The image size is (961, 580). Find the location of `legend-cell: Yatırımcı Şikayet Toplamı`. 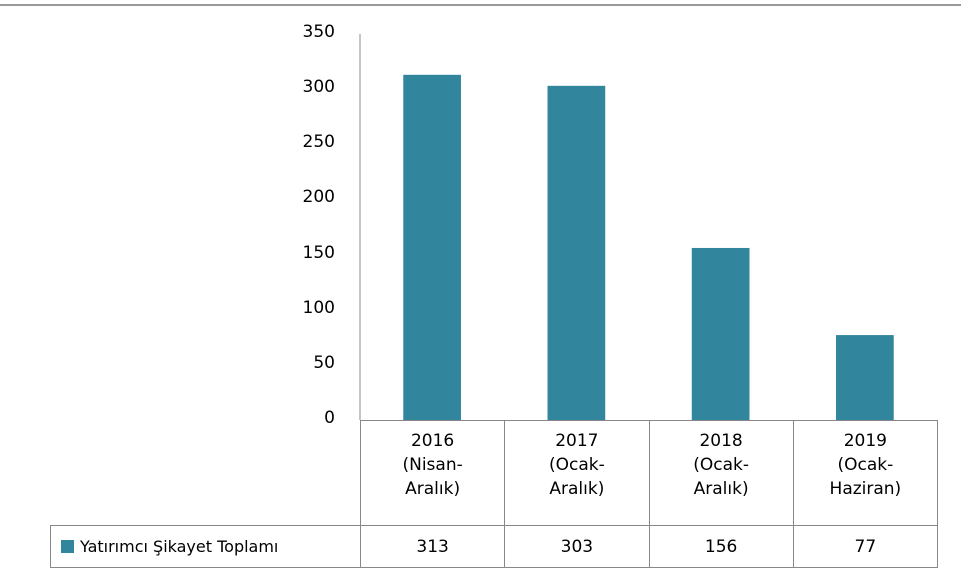

legend-cell: Yatırımcı Şikayet Toplamı is located at coordinates (205, 546).